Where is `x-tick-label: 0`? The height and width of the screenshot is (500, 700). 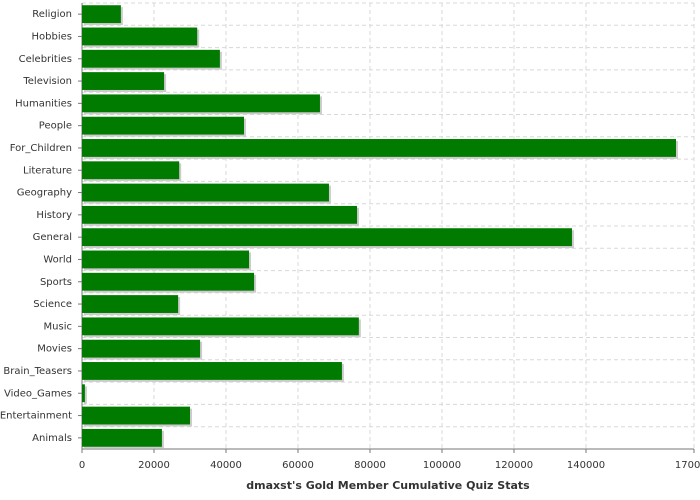 x-tick-label: 0 is located at coordinates (82, 465).